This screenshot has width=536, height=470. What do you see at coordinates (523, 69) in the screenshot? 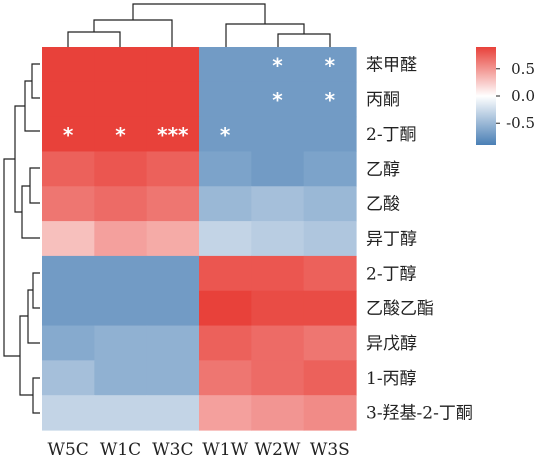
I see `legend-tick-label: 0.5` at bounding box center [523, 69].